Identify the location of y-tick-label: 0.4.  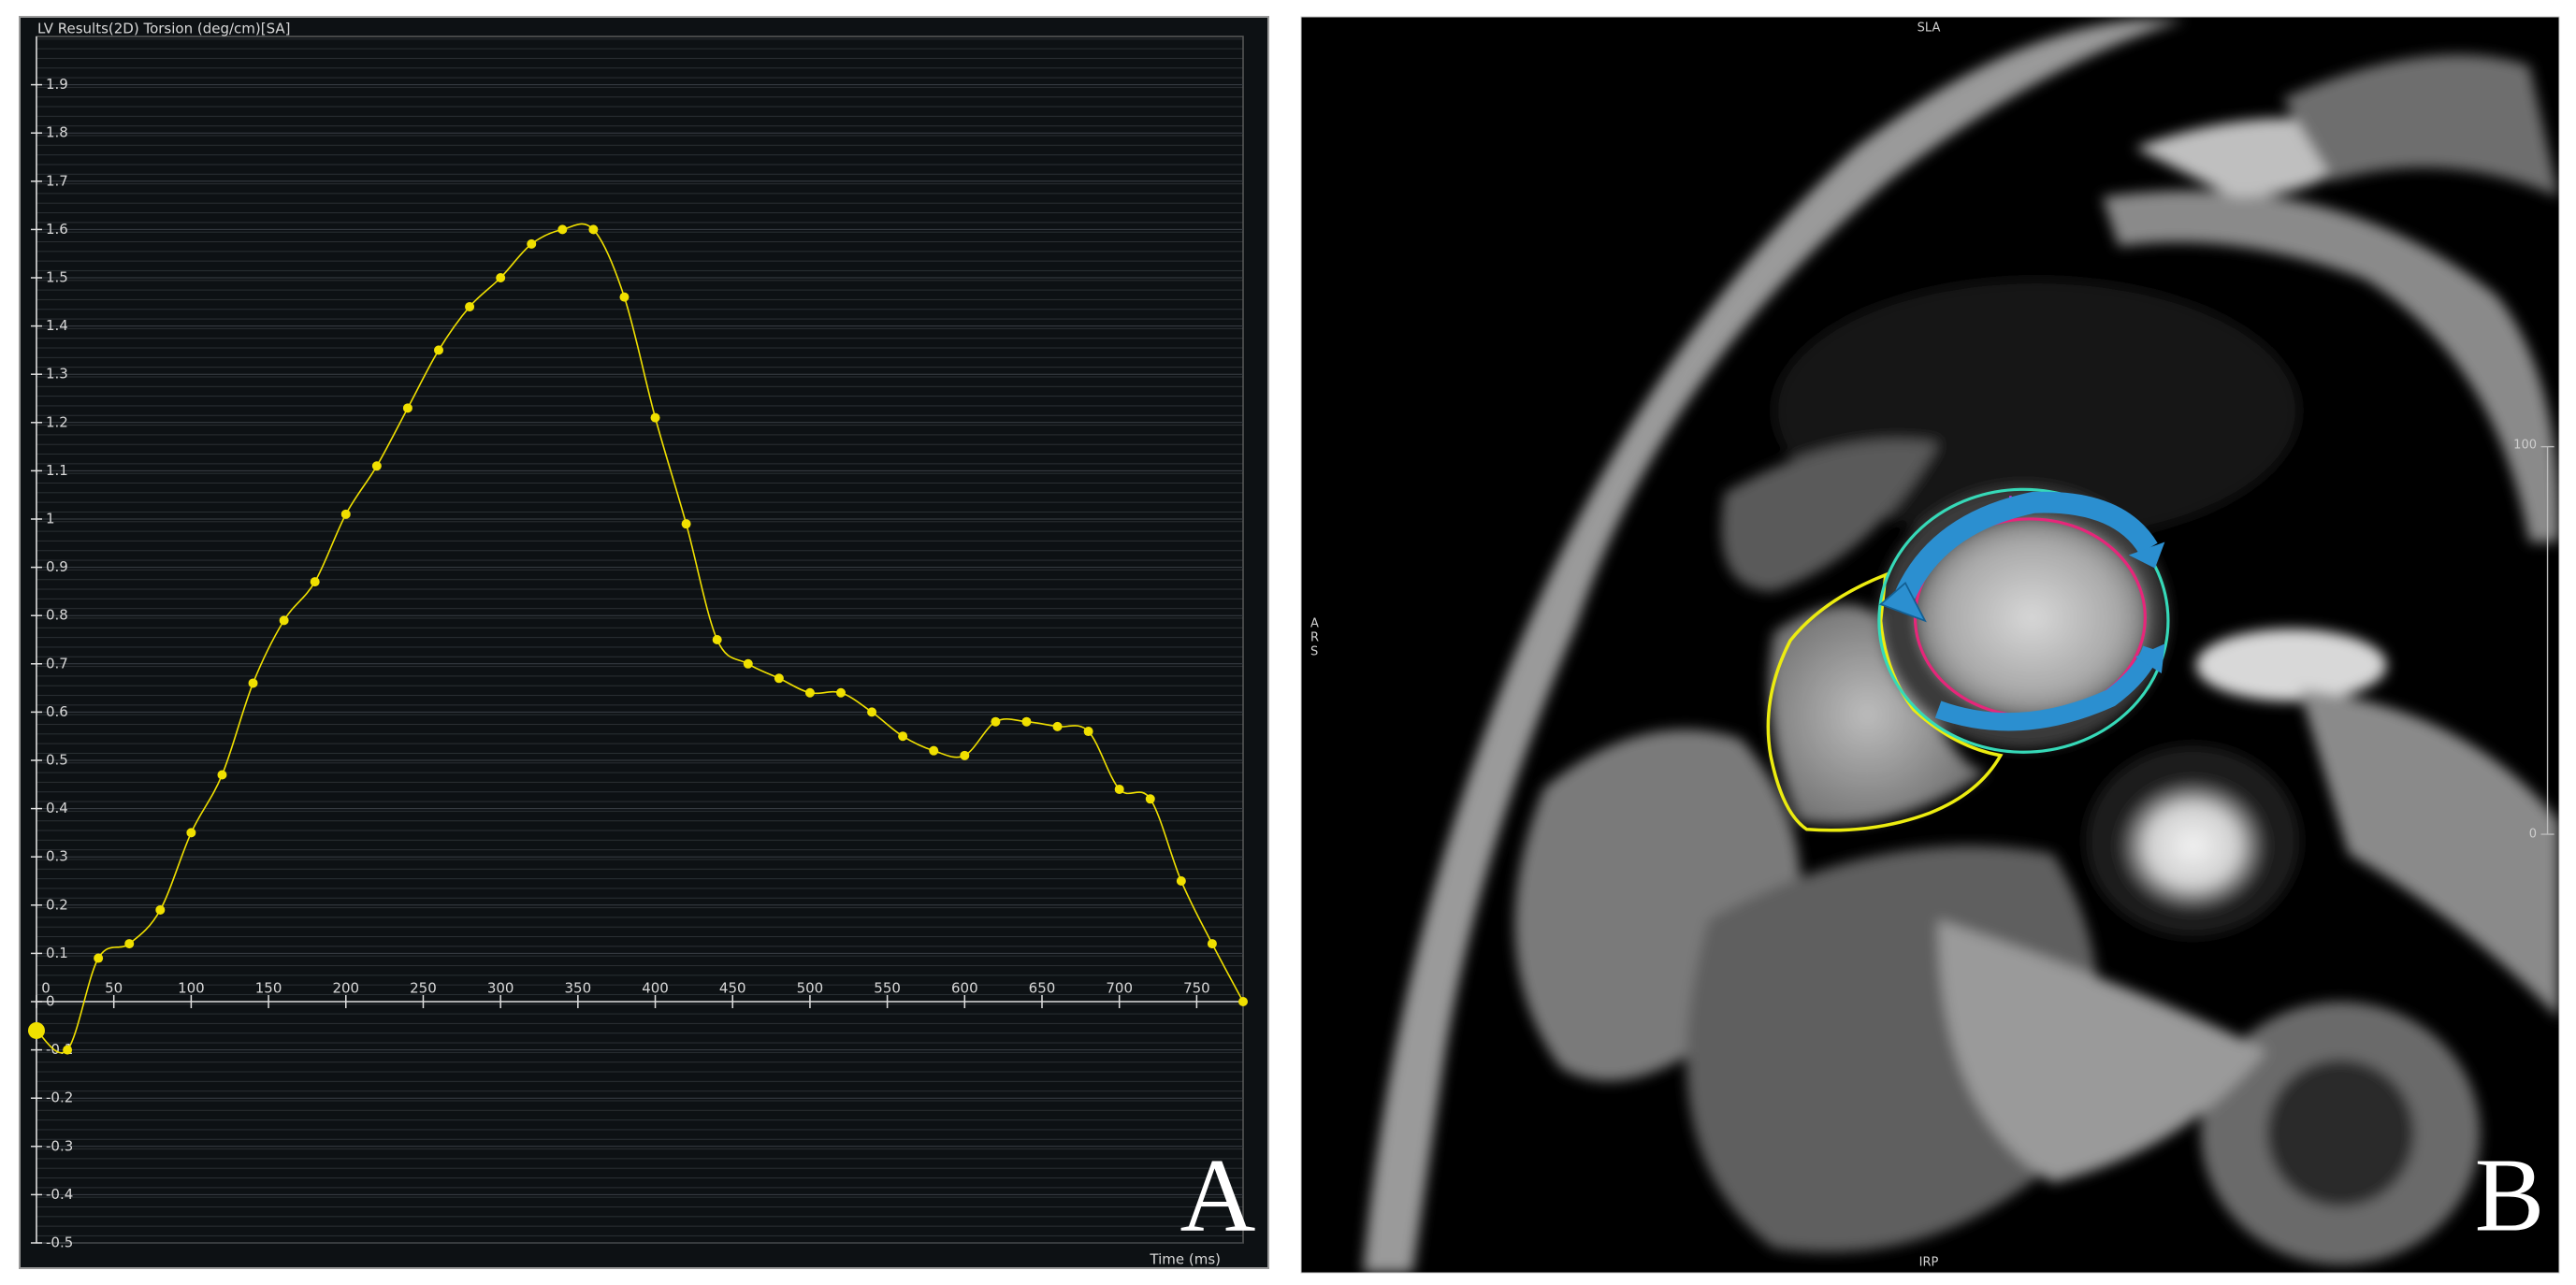
(57, 808).